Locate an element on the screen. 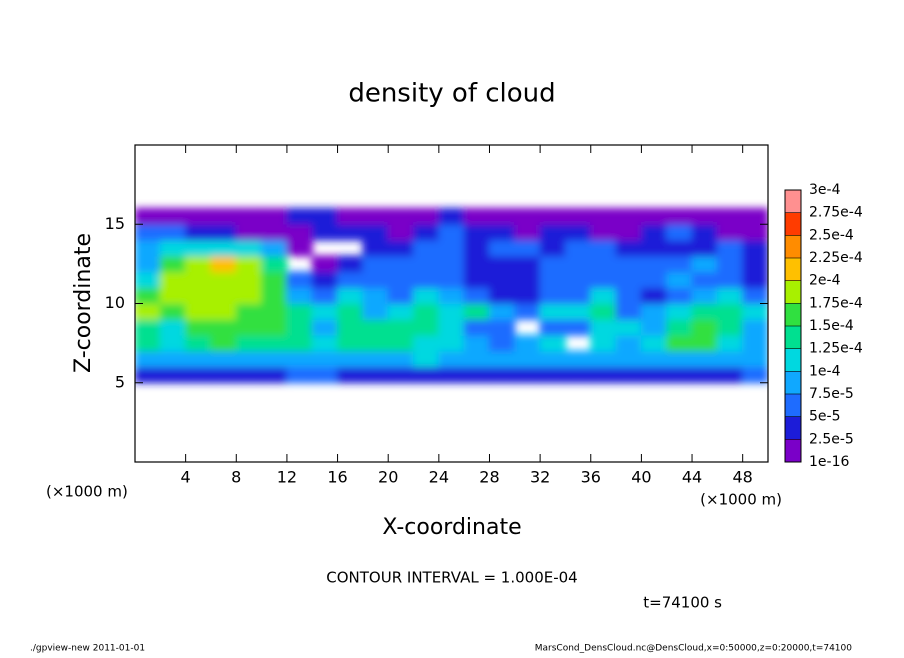  x-tick-label: 32 is located at coordinates (540, 477).